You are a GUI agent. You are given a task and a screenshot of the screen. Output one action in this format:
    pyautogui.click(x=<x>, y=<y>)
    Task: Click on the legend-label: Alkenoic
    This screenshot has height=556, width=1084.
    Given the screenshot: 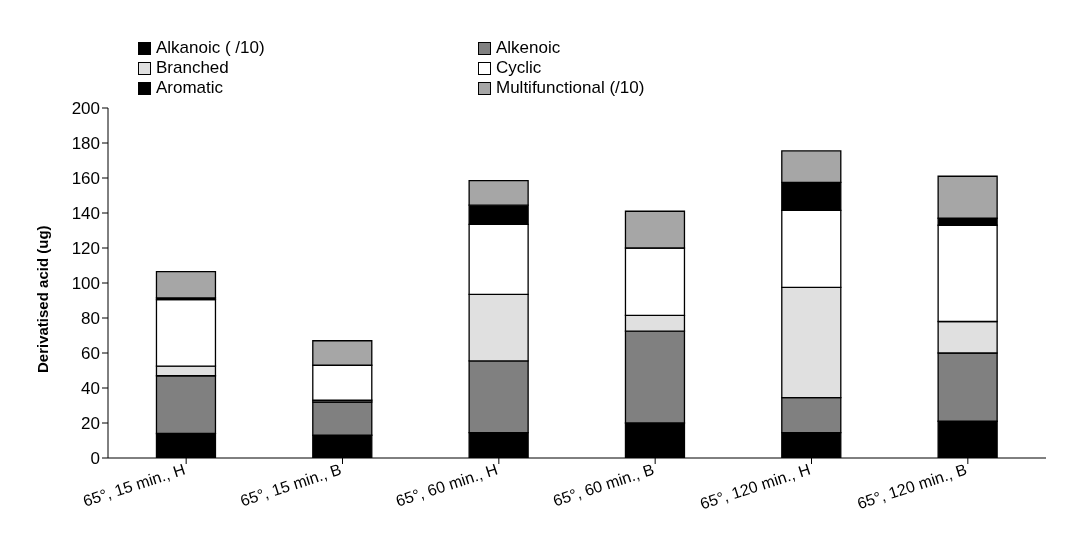 What is the action you would take?
    pyautogui.click(x=528, y=48)
    